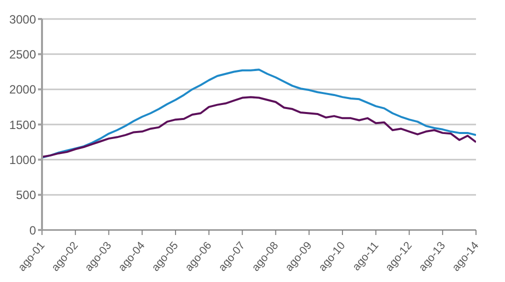 Image resolution: width=505 pixels, height=282 pixels. Describe the element at coordinates (22, 159) in the screenshot. I see `y-tick-label: 1000` at that location.